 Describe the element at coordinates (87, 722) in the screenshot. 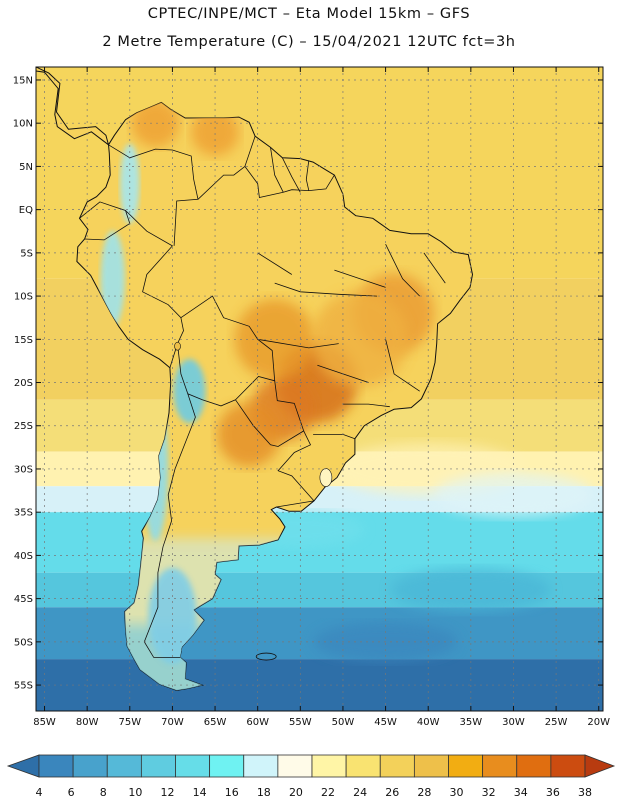

I see `lon-tick-label: 80W` at that location.